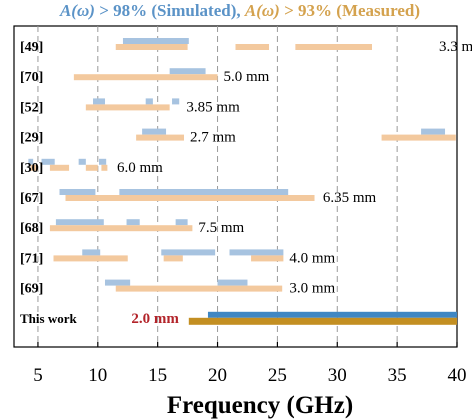 The image size is (472, 420). What do you see at coordinates (31, 138) in the screenshot?
I see `row-reference-label: [29]` at bounding box center [31, 138].